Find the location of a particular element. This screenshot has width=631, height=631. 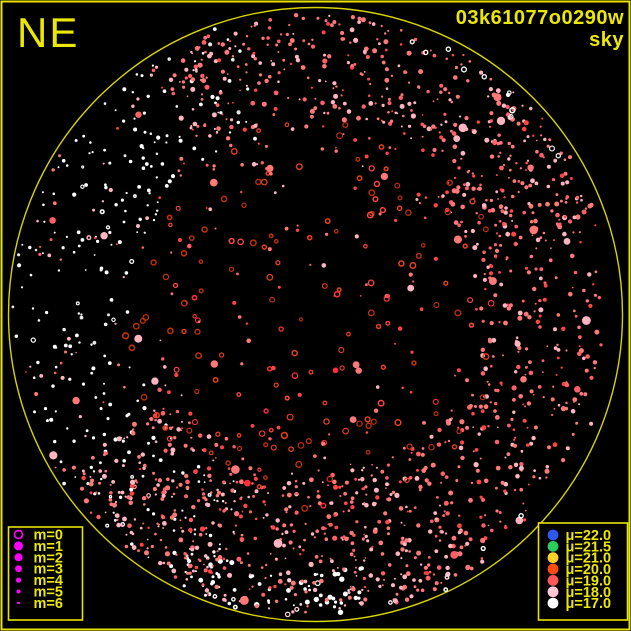

legend-m-row: m=3 is located at coordinates (39, 570).